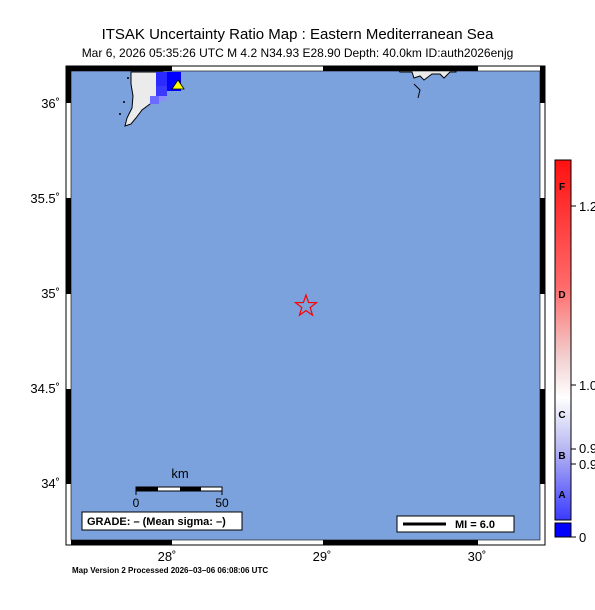  What do you see at coordinates (322, 556) in the screenshot?
I see `lon-label: 29˚` at bounding box center [322, 556].